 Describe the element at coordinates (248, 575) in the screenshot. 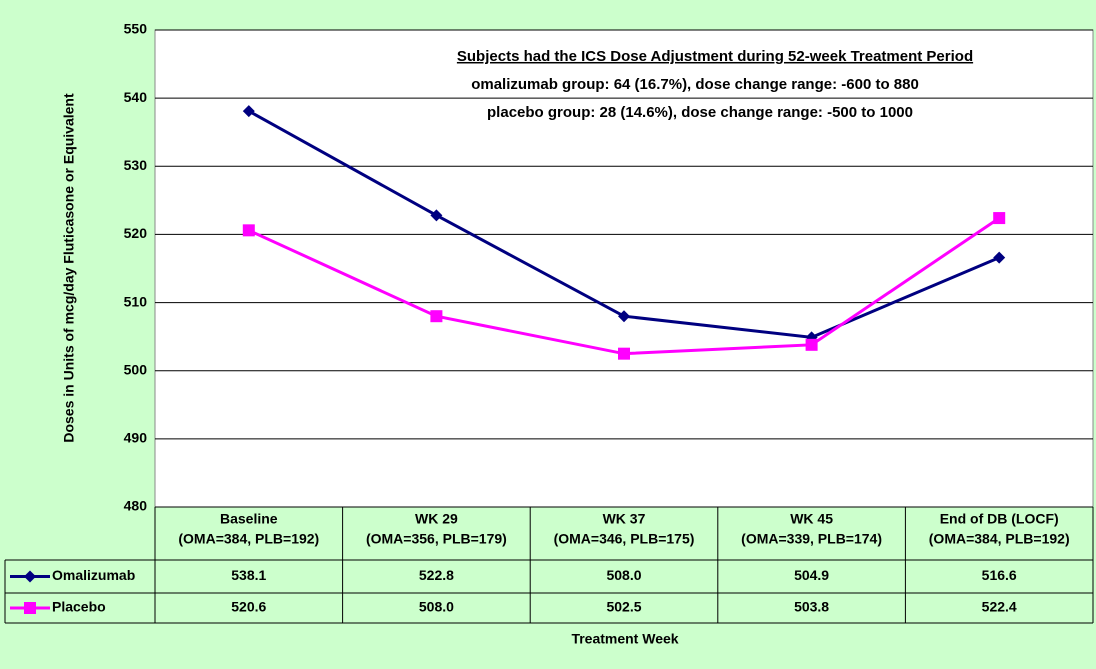

I see `table-value: 538.1` at that location.